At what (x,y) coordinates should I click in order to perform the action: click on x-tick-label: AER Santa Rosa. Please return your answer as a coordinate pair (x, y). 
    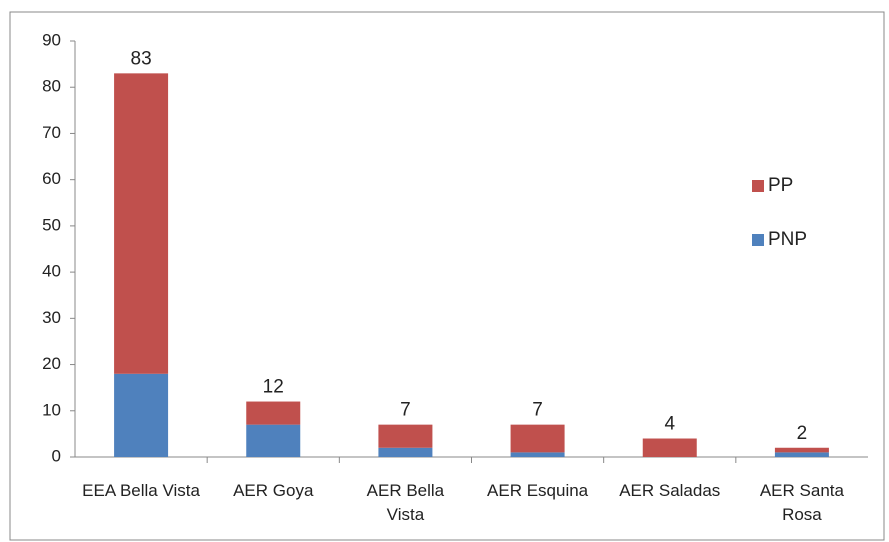
    Looking at the image, I should click on (801, 502).